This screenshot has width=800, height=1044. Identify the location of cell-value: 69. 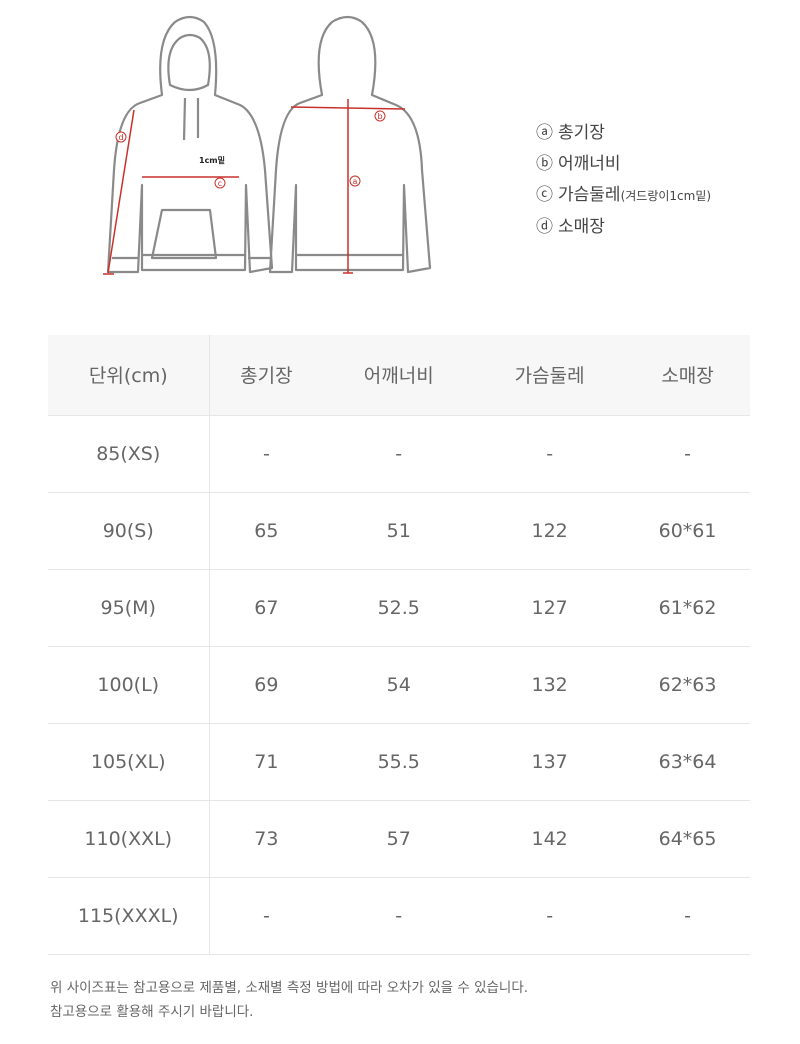
(266, 685).